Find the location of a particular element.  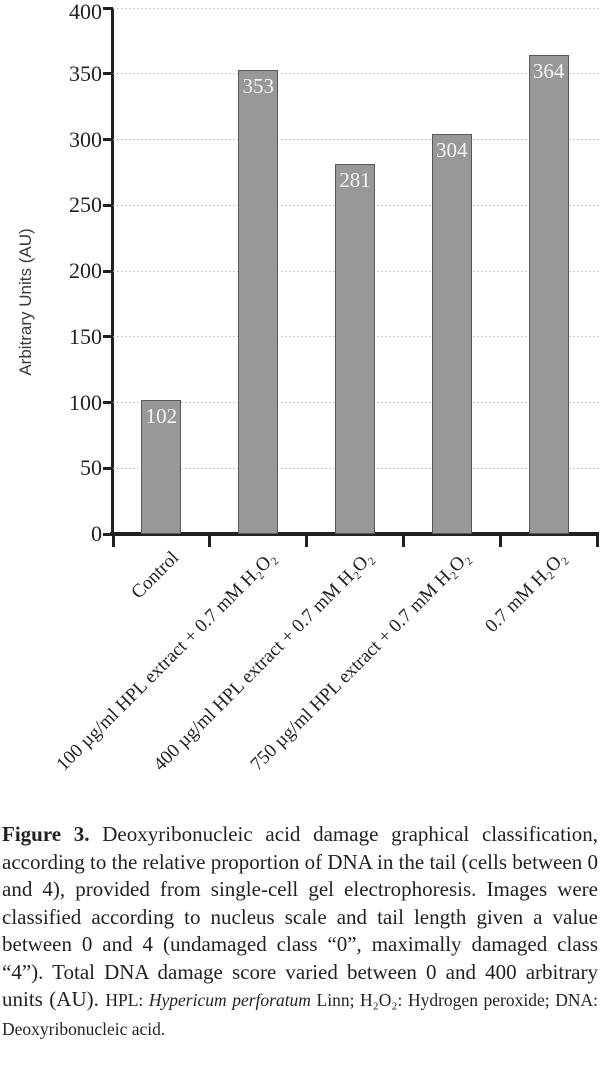

y-tick-label-400: 400 is located at coordinates (85, 12).